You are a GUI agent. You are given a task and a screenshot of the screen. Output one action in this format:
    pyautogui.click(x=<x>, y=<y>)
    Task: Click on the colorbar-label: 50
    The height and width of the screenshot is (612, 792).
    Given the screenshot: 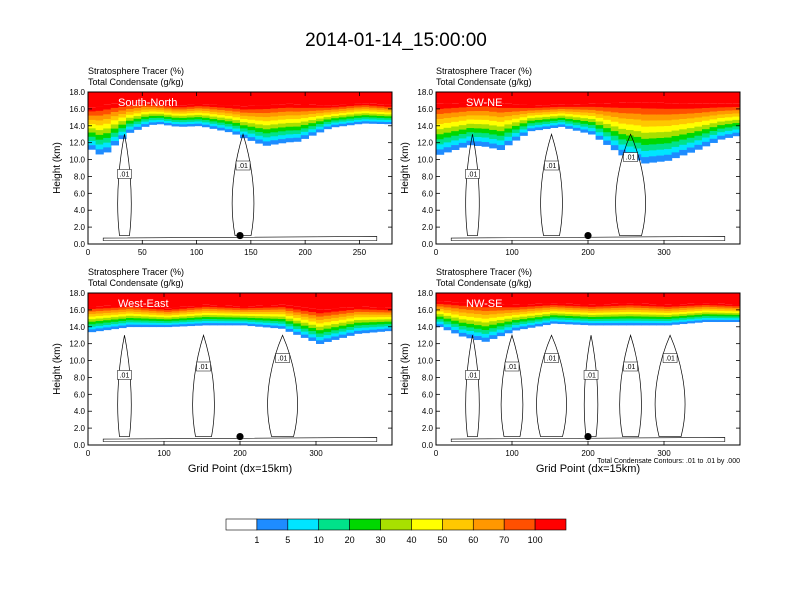 What is the action you would take?
    pyautogui.click(x=442, y=540)
    